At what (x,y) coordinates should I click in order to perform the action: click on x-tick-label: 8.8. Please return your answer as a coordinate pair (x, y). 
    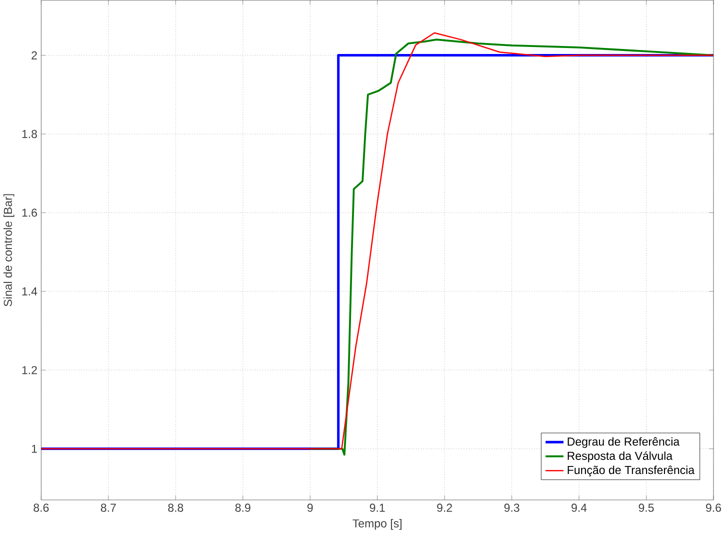
    Looking at the image, I should click on (176, 508).